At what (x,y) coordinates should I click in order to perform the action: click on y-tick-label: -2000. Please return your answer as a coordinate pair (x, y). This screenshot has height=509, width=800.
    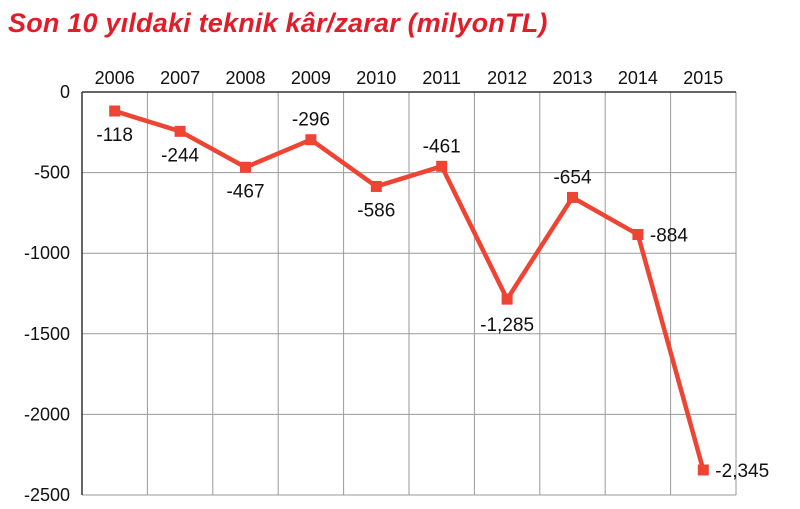
    Looking at the image, I should click on (47, 414).